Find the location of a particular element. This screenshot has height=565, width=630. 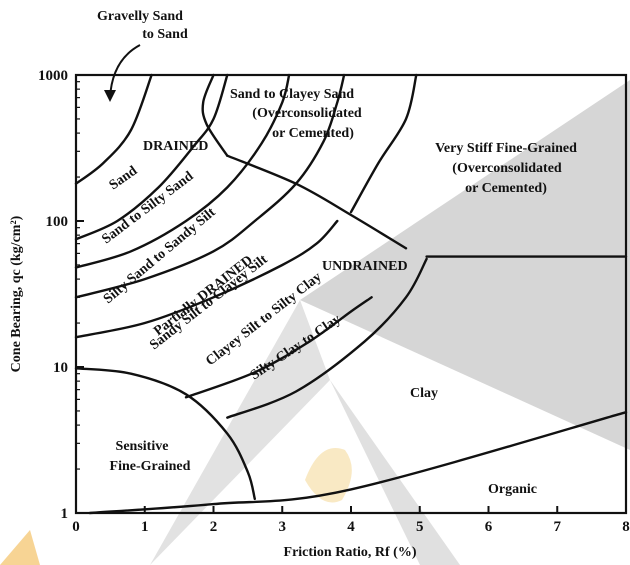

y-axis-ticks: 1 10 100 1000 is located at coordinates (61, 295).